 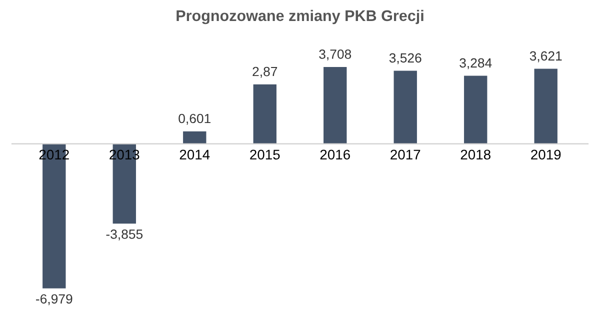 What do you see at coordinates (265, 155) in the screenshot?
I see `x-tick-label: 2015` at bounding box center [265, 155].